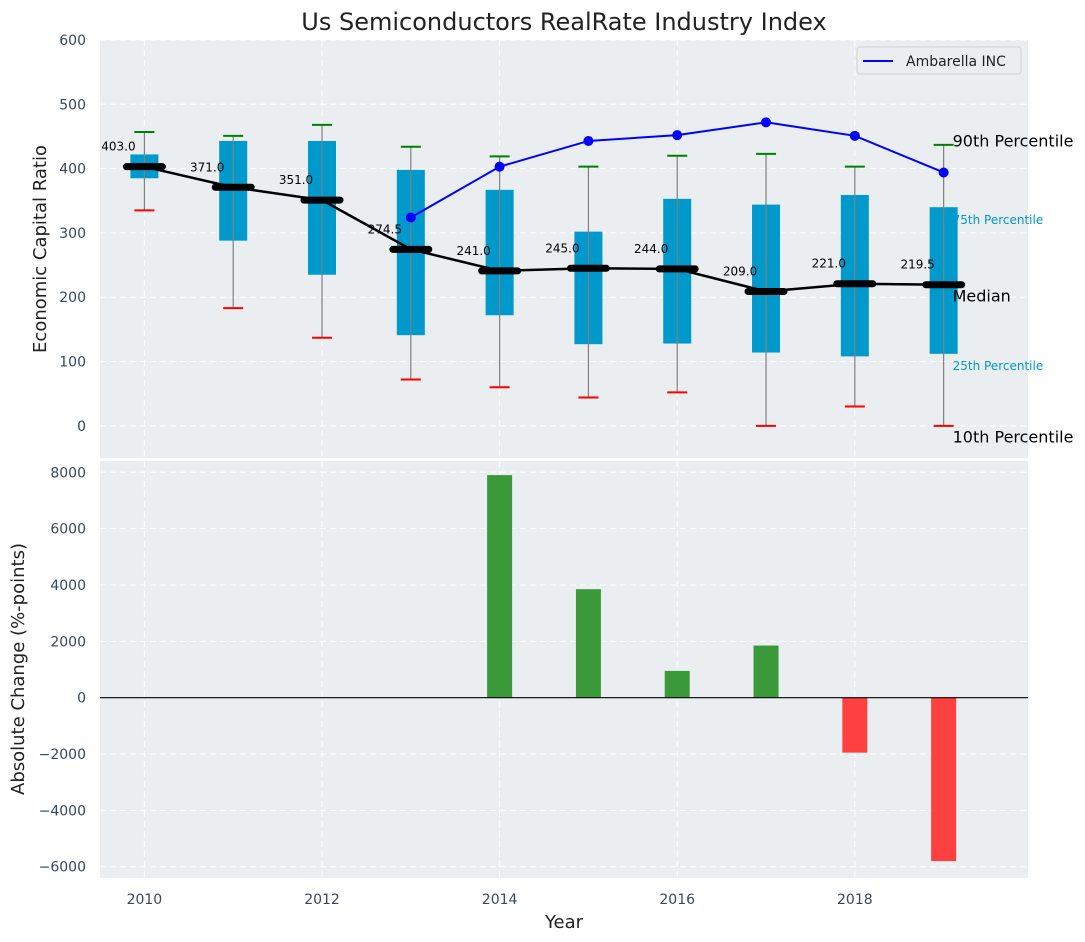 The height and width of the screenshot is (942, 1085). I want to click on bottom-y-tick-label: 6000, so click(68, 530).